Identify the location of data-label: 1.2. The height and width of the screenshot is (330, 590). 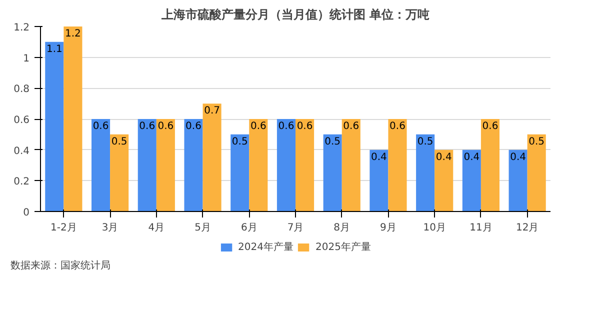
(73, 34).